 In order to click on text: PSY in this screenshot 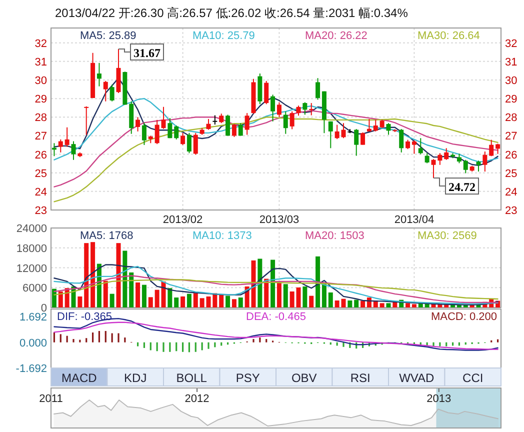, I will do `click(248, 378)`.